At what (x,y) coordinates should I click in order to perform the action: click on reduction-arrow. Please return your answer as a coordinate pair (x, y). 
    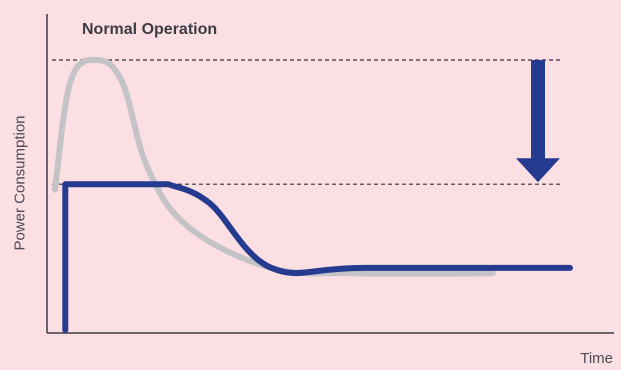
    Looking at the image, I should click on (538, 121).